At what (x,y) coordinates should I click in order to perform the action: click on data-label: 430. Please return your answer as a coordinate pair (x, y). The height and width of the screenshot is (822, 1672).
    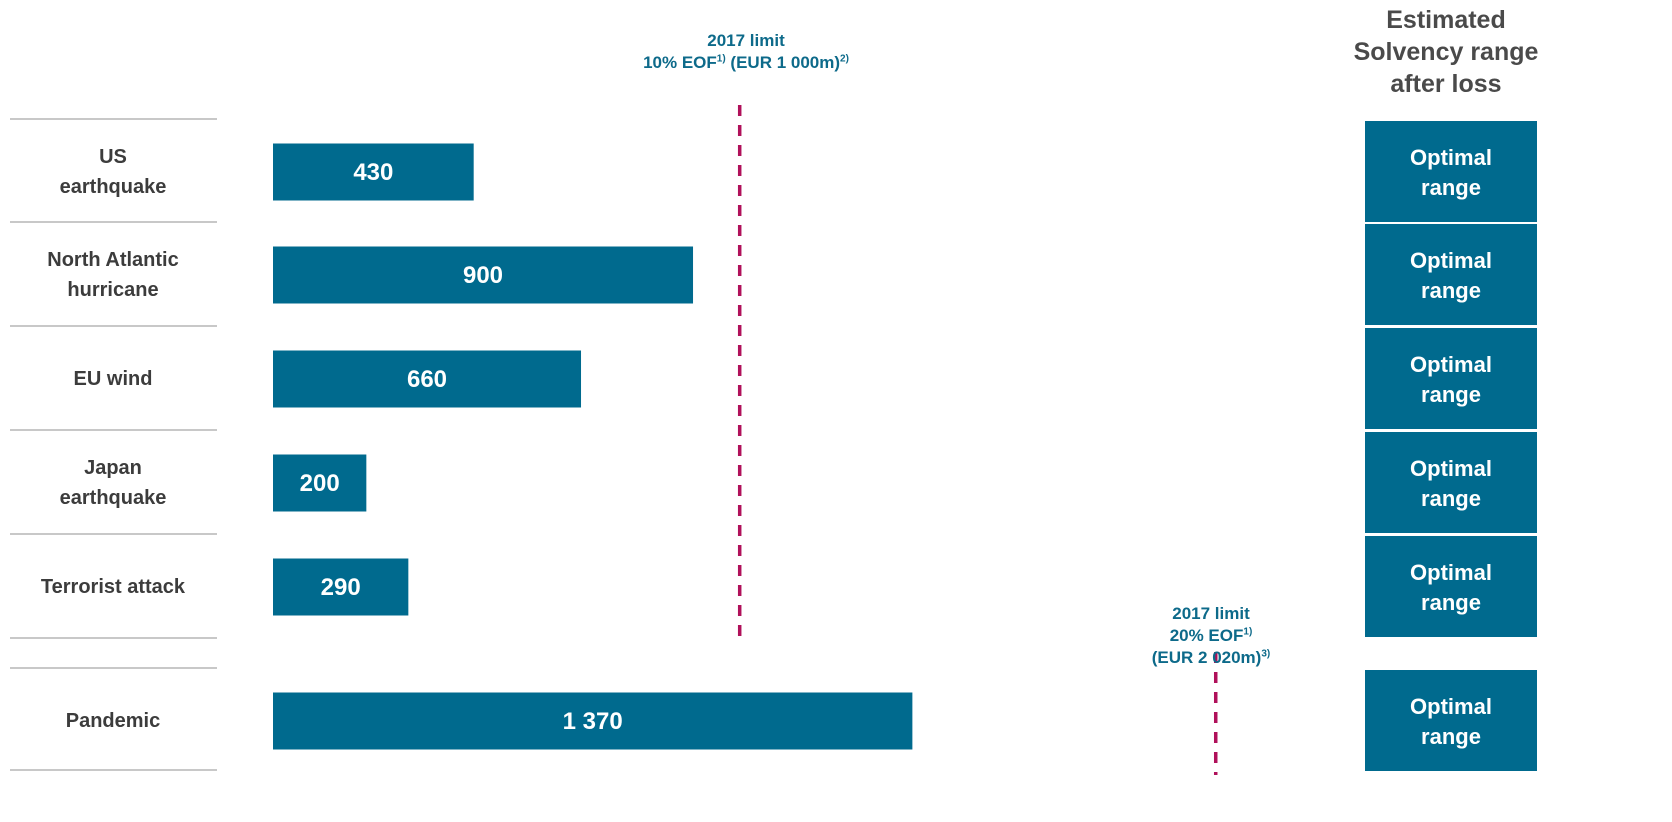
    Looking at the image, I should click on (373, 172).